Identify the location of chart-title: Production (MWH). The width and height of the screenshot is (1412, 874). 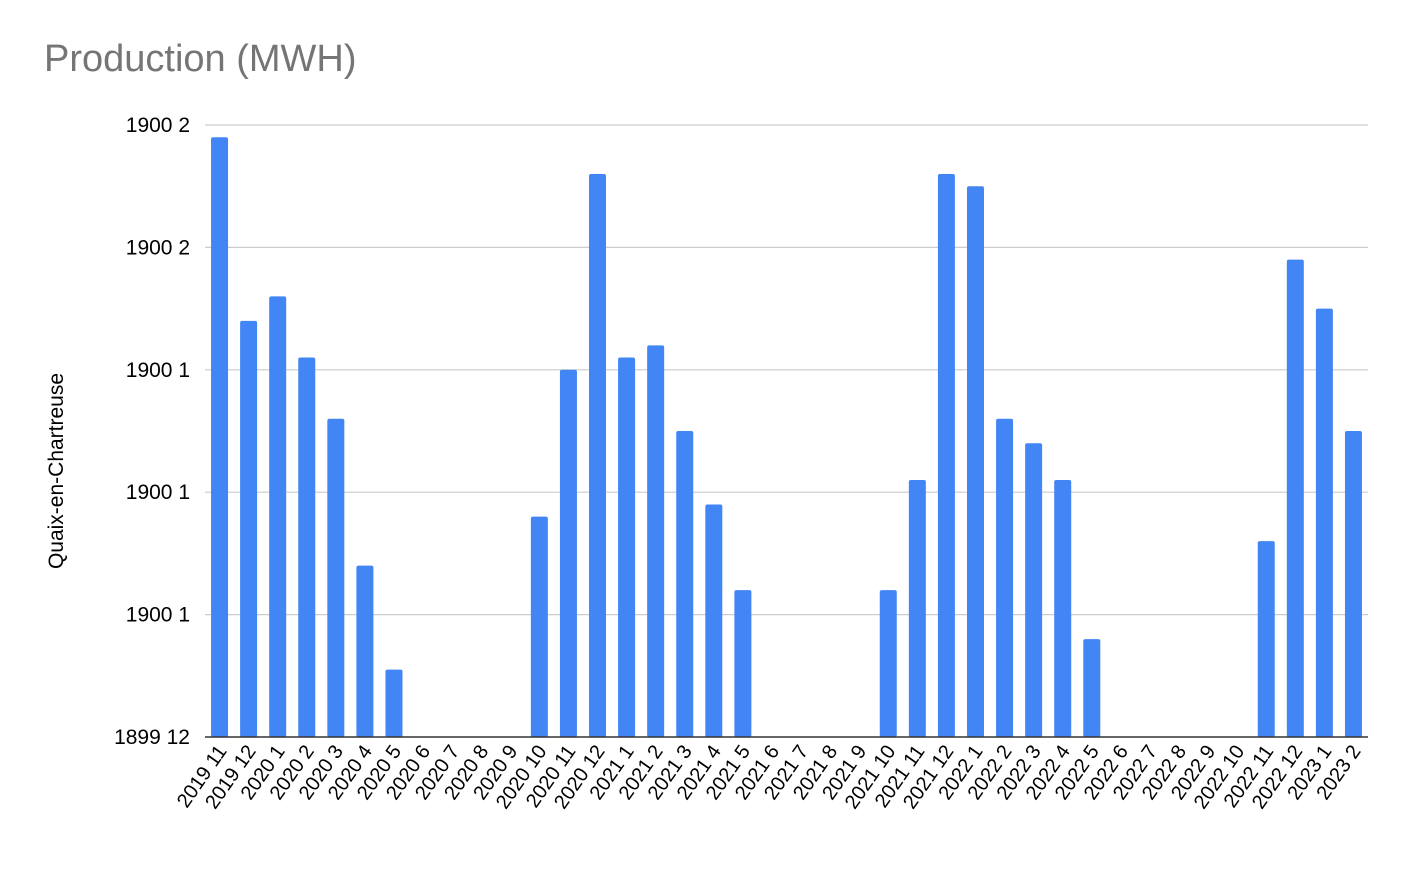
(200, 59).